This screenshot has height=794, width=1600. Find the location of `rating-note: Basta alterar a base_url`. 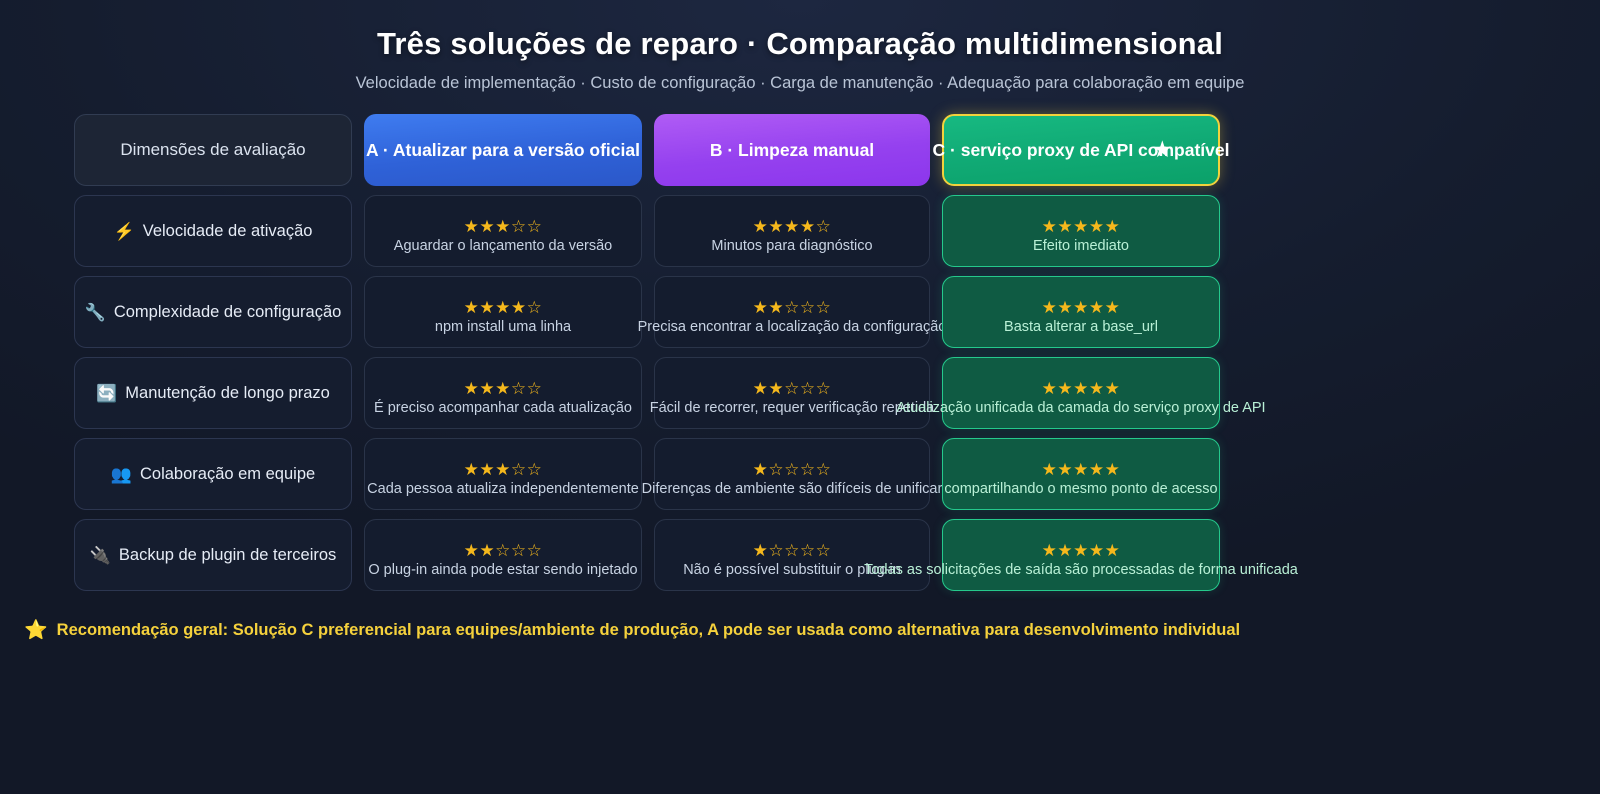

rating-note: Basta alterar a base_url is located at coordinates (1081, 327).